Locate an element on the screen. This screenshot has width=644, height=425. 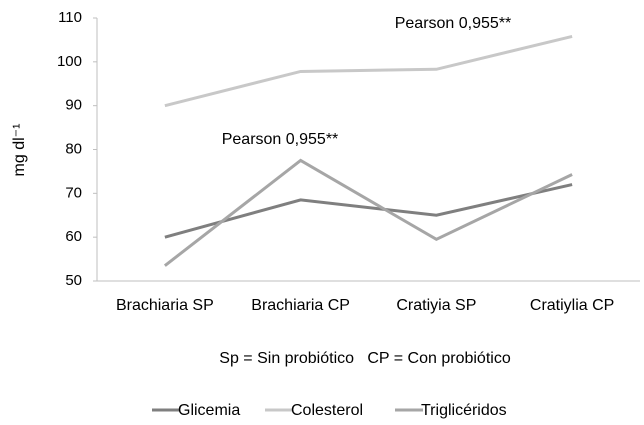
x-tick-label: Brachiaria CP is located at coordinates (300, 305).